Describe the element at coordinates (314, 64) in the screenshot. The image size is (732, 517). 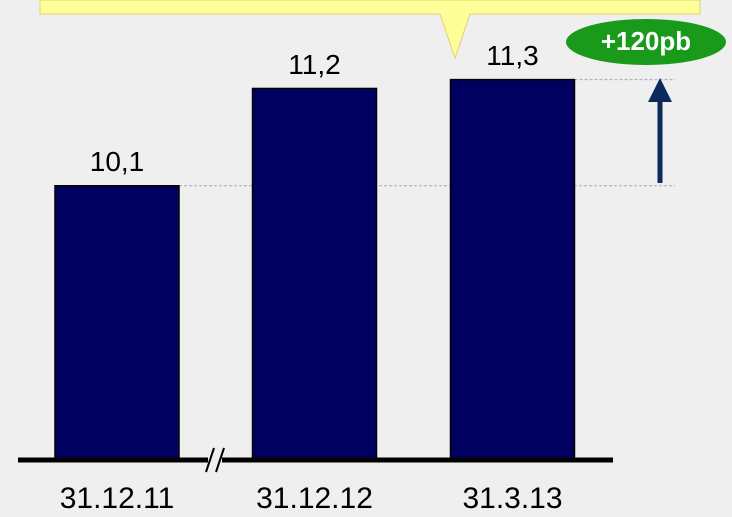
I see `value-label: 11,2` at that location.